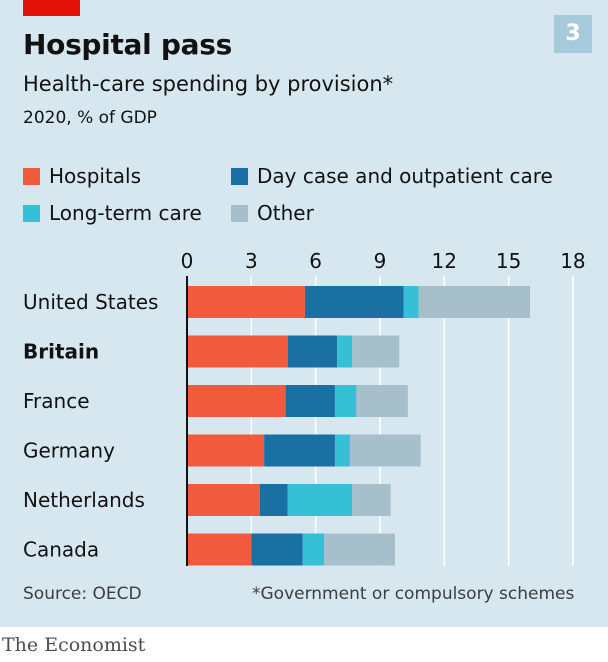  I want to click on bar-united-states-day-case-and-outpatient-care, so click(354, 302).